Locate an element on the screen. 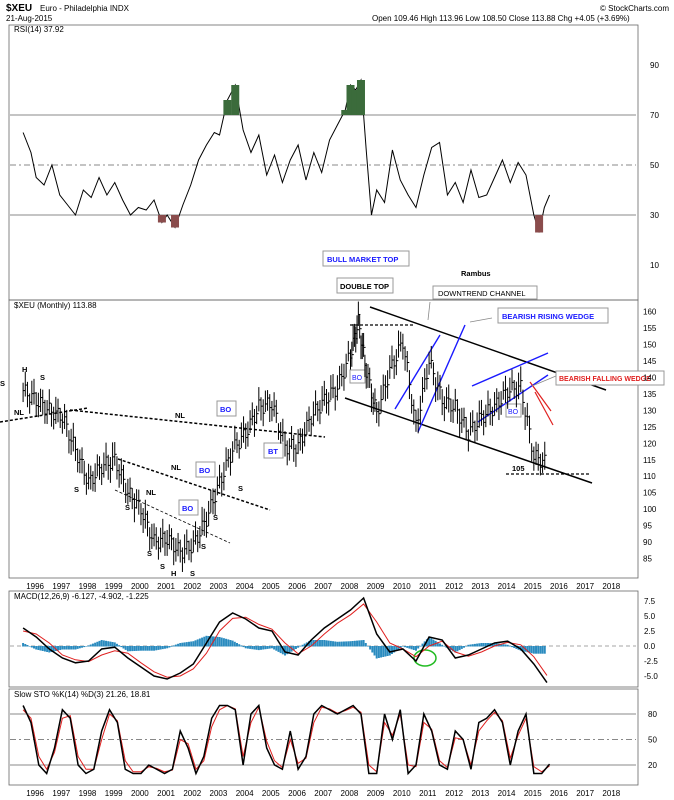 Image resolution: width=674 pixels, height=800 pixels. year-tick-label: 2015 is located at coordinates (533, 793).